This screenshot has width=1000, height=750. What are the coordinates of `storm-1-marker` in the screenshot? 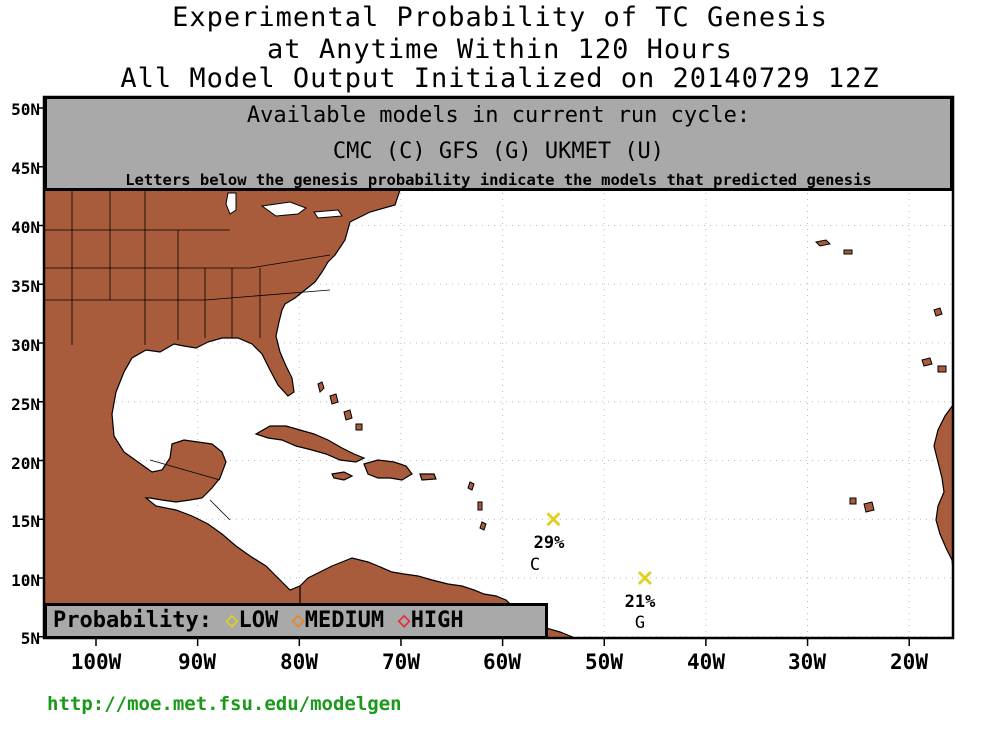 It's located at (553, 519).